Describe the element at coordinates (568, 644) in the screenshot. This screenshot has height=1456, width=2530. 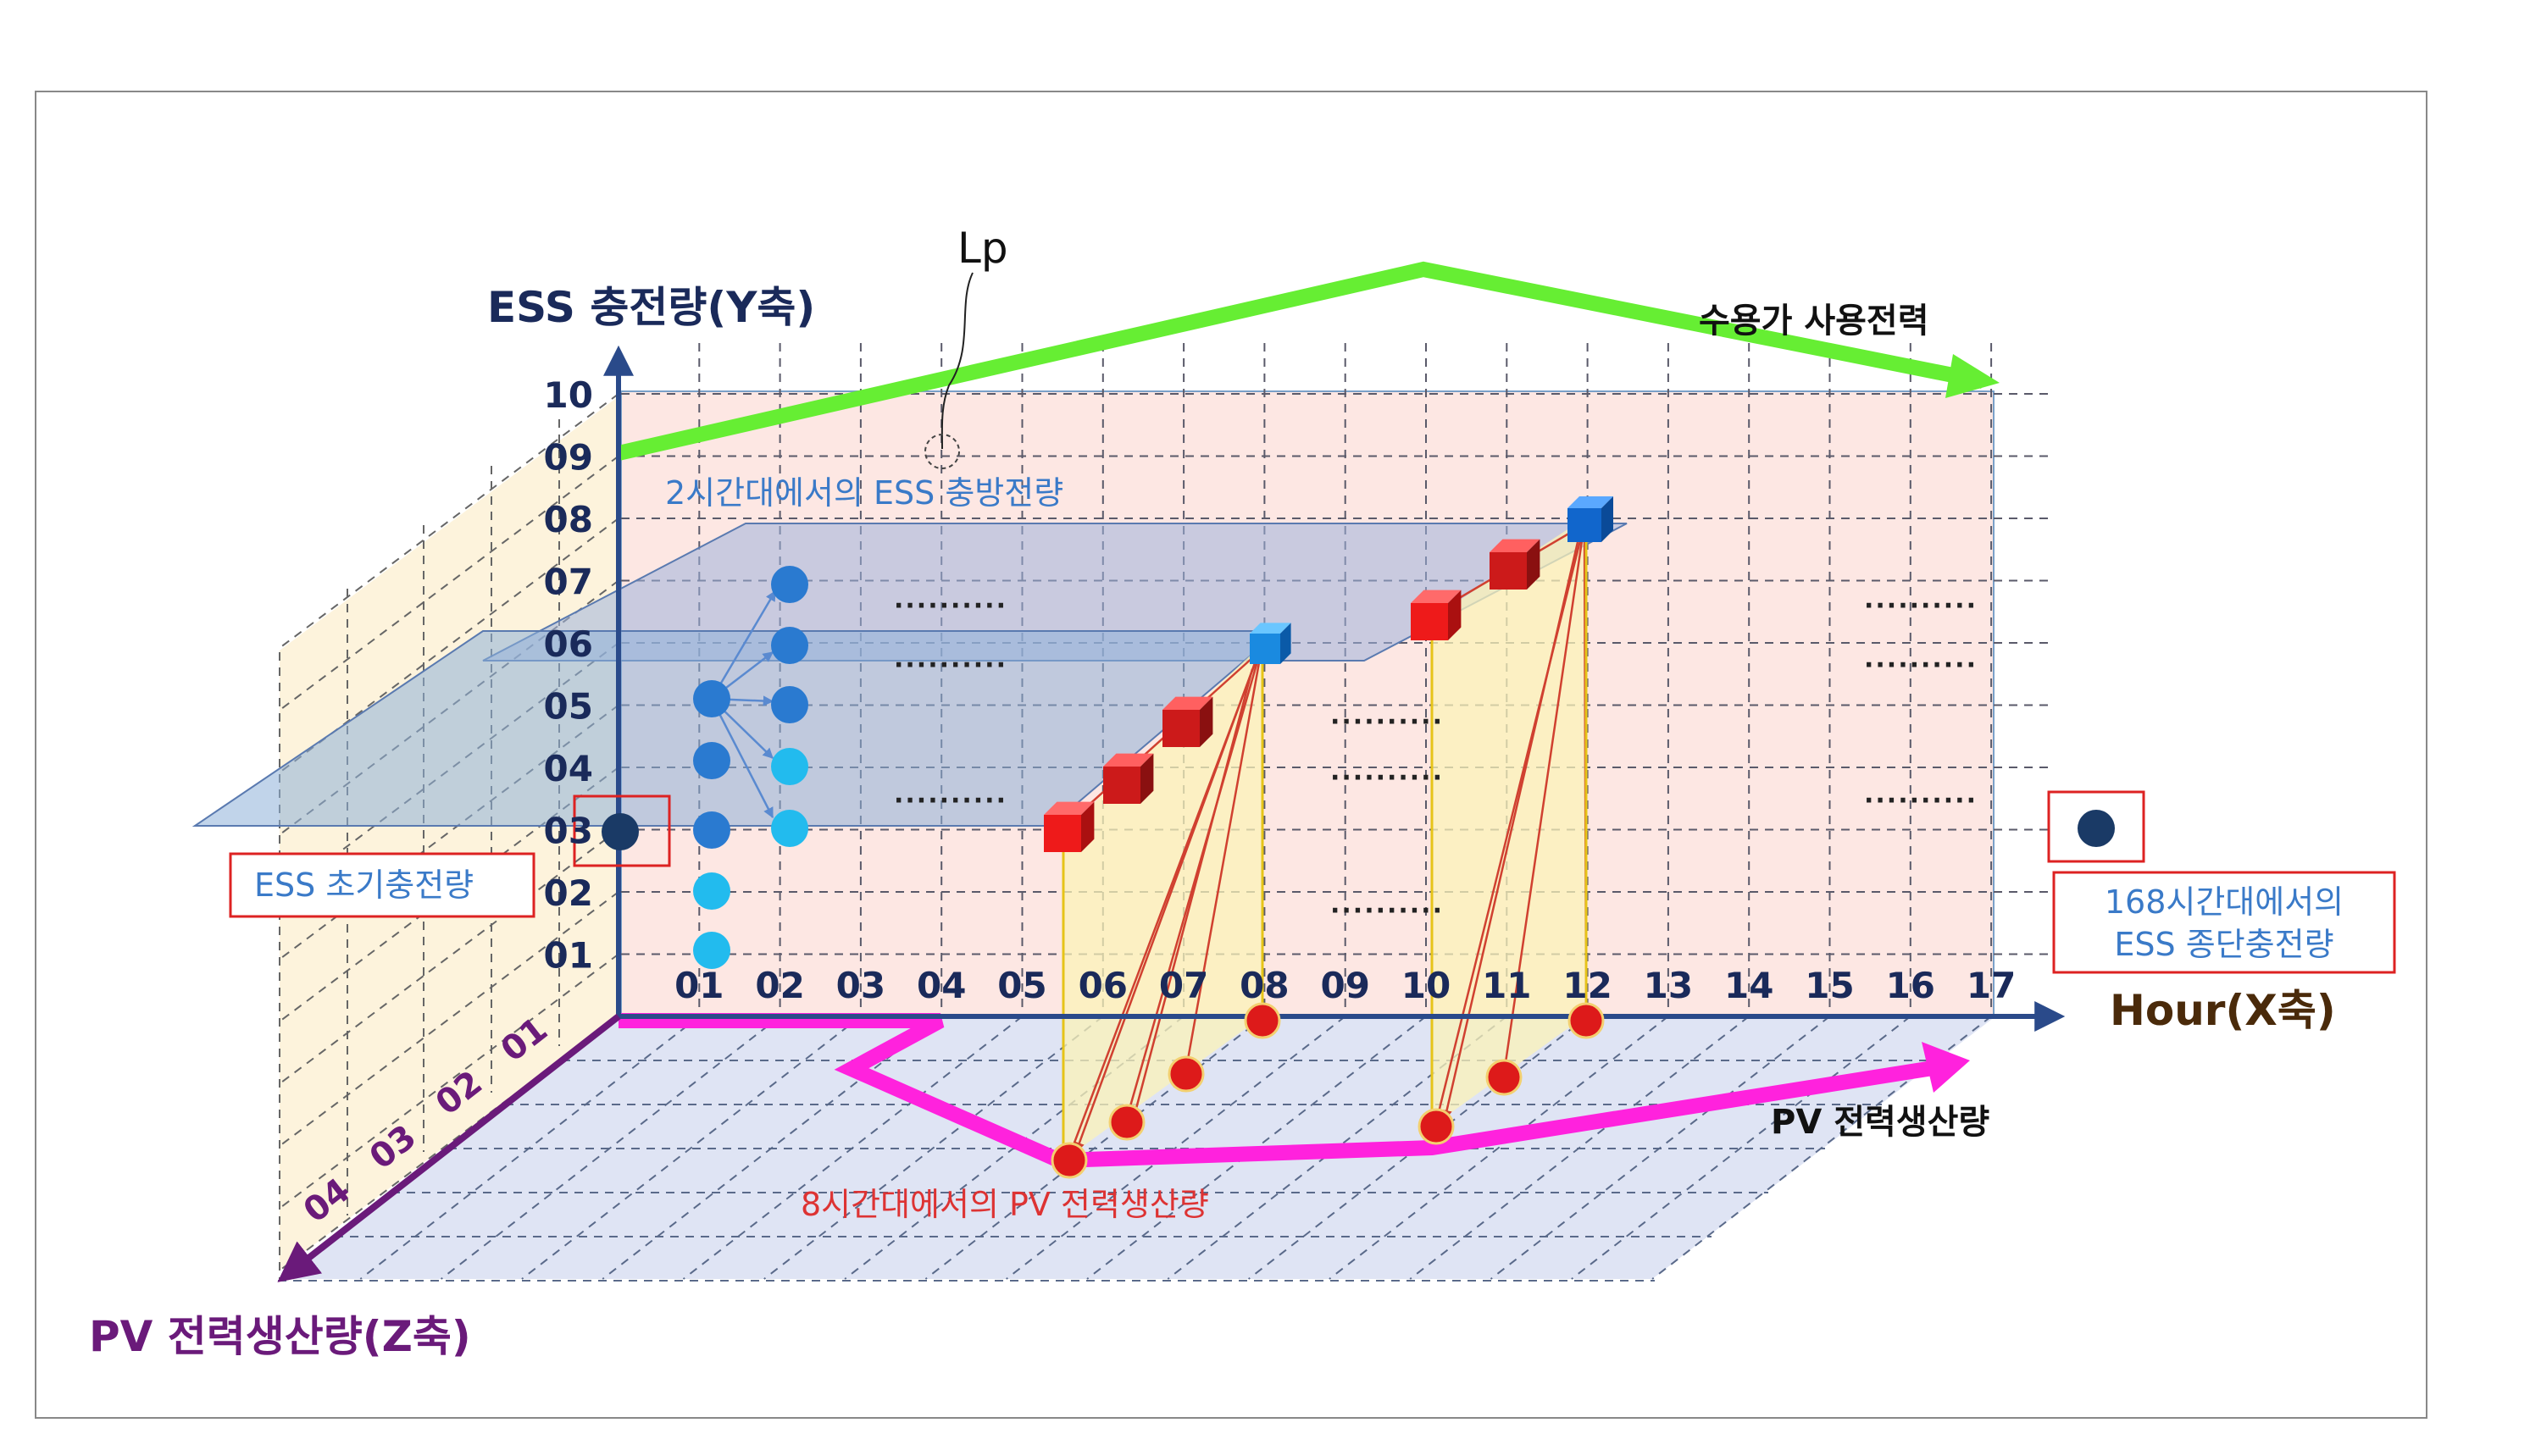
I see `y-tick-label: 06` at that location.